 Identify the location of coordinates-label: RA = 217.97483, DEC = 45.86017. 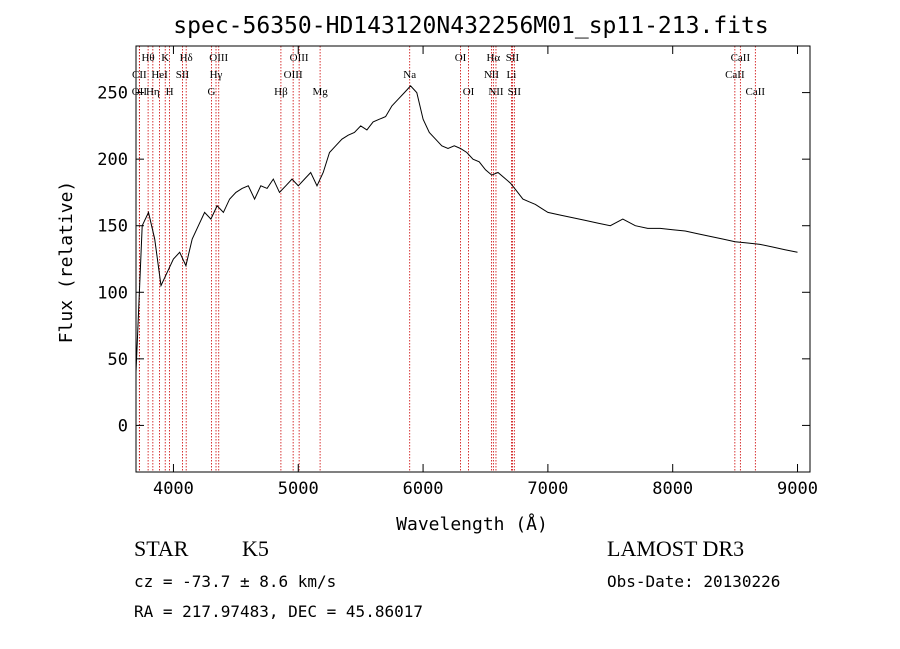
(278, 611).